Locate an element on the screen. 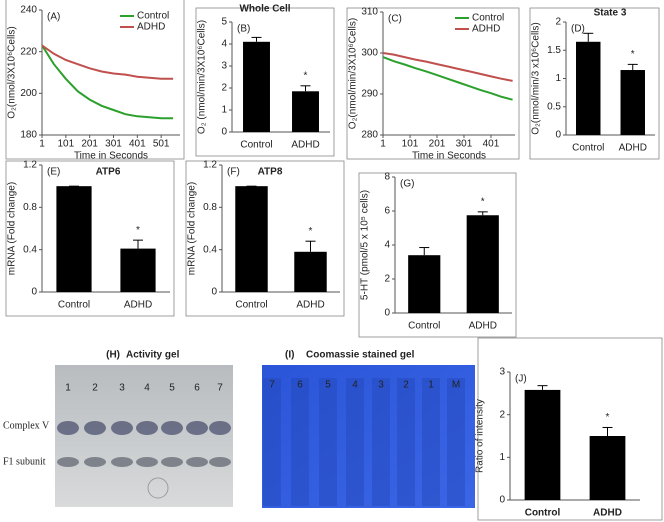 The width and height of the screenshot is (664, 522). panel-title: ATP8 is located at coordinates (270, 172).